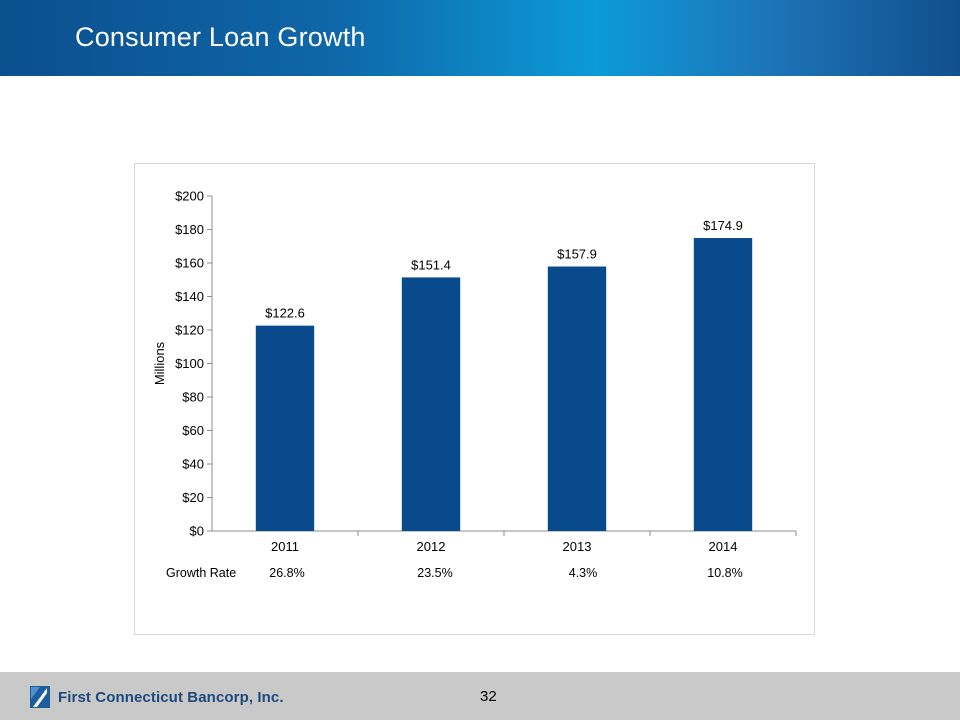 Image resolution: width=960 pixels, height=720 pixels. What do you see at coordinates (193, 497) in the screenshot?
I see `y-tick-label: $20` at bounding box center [193, 497].